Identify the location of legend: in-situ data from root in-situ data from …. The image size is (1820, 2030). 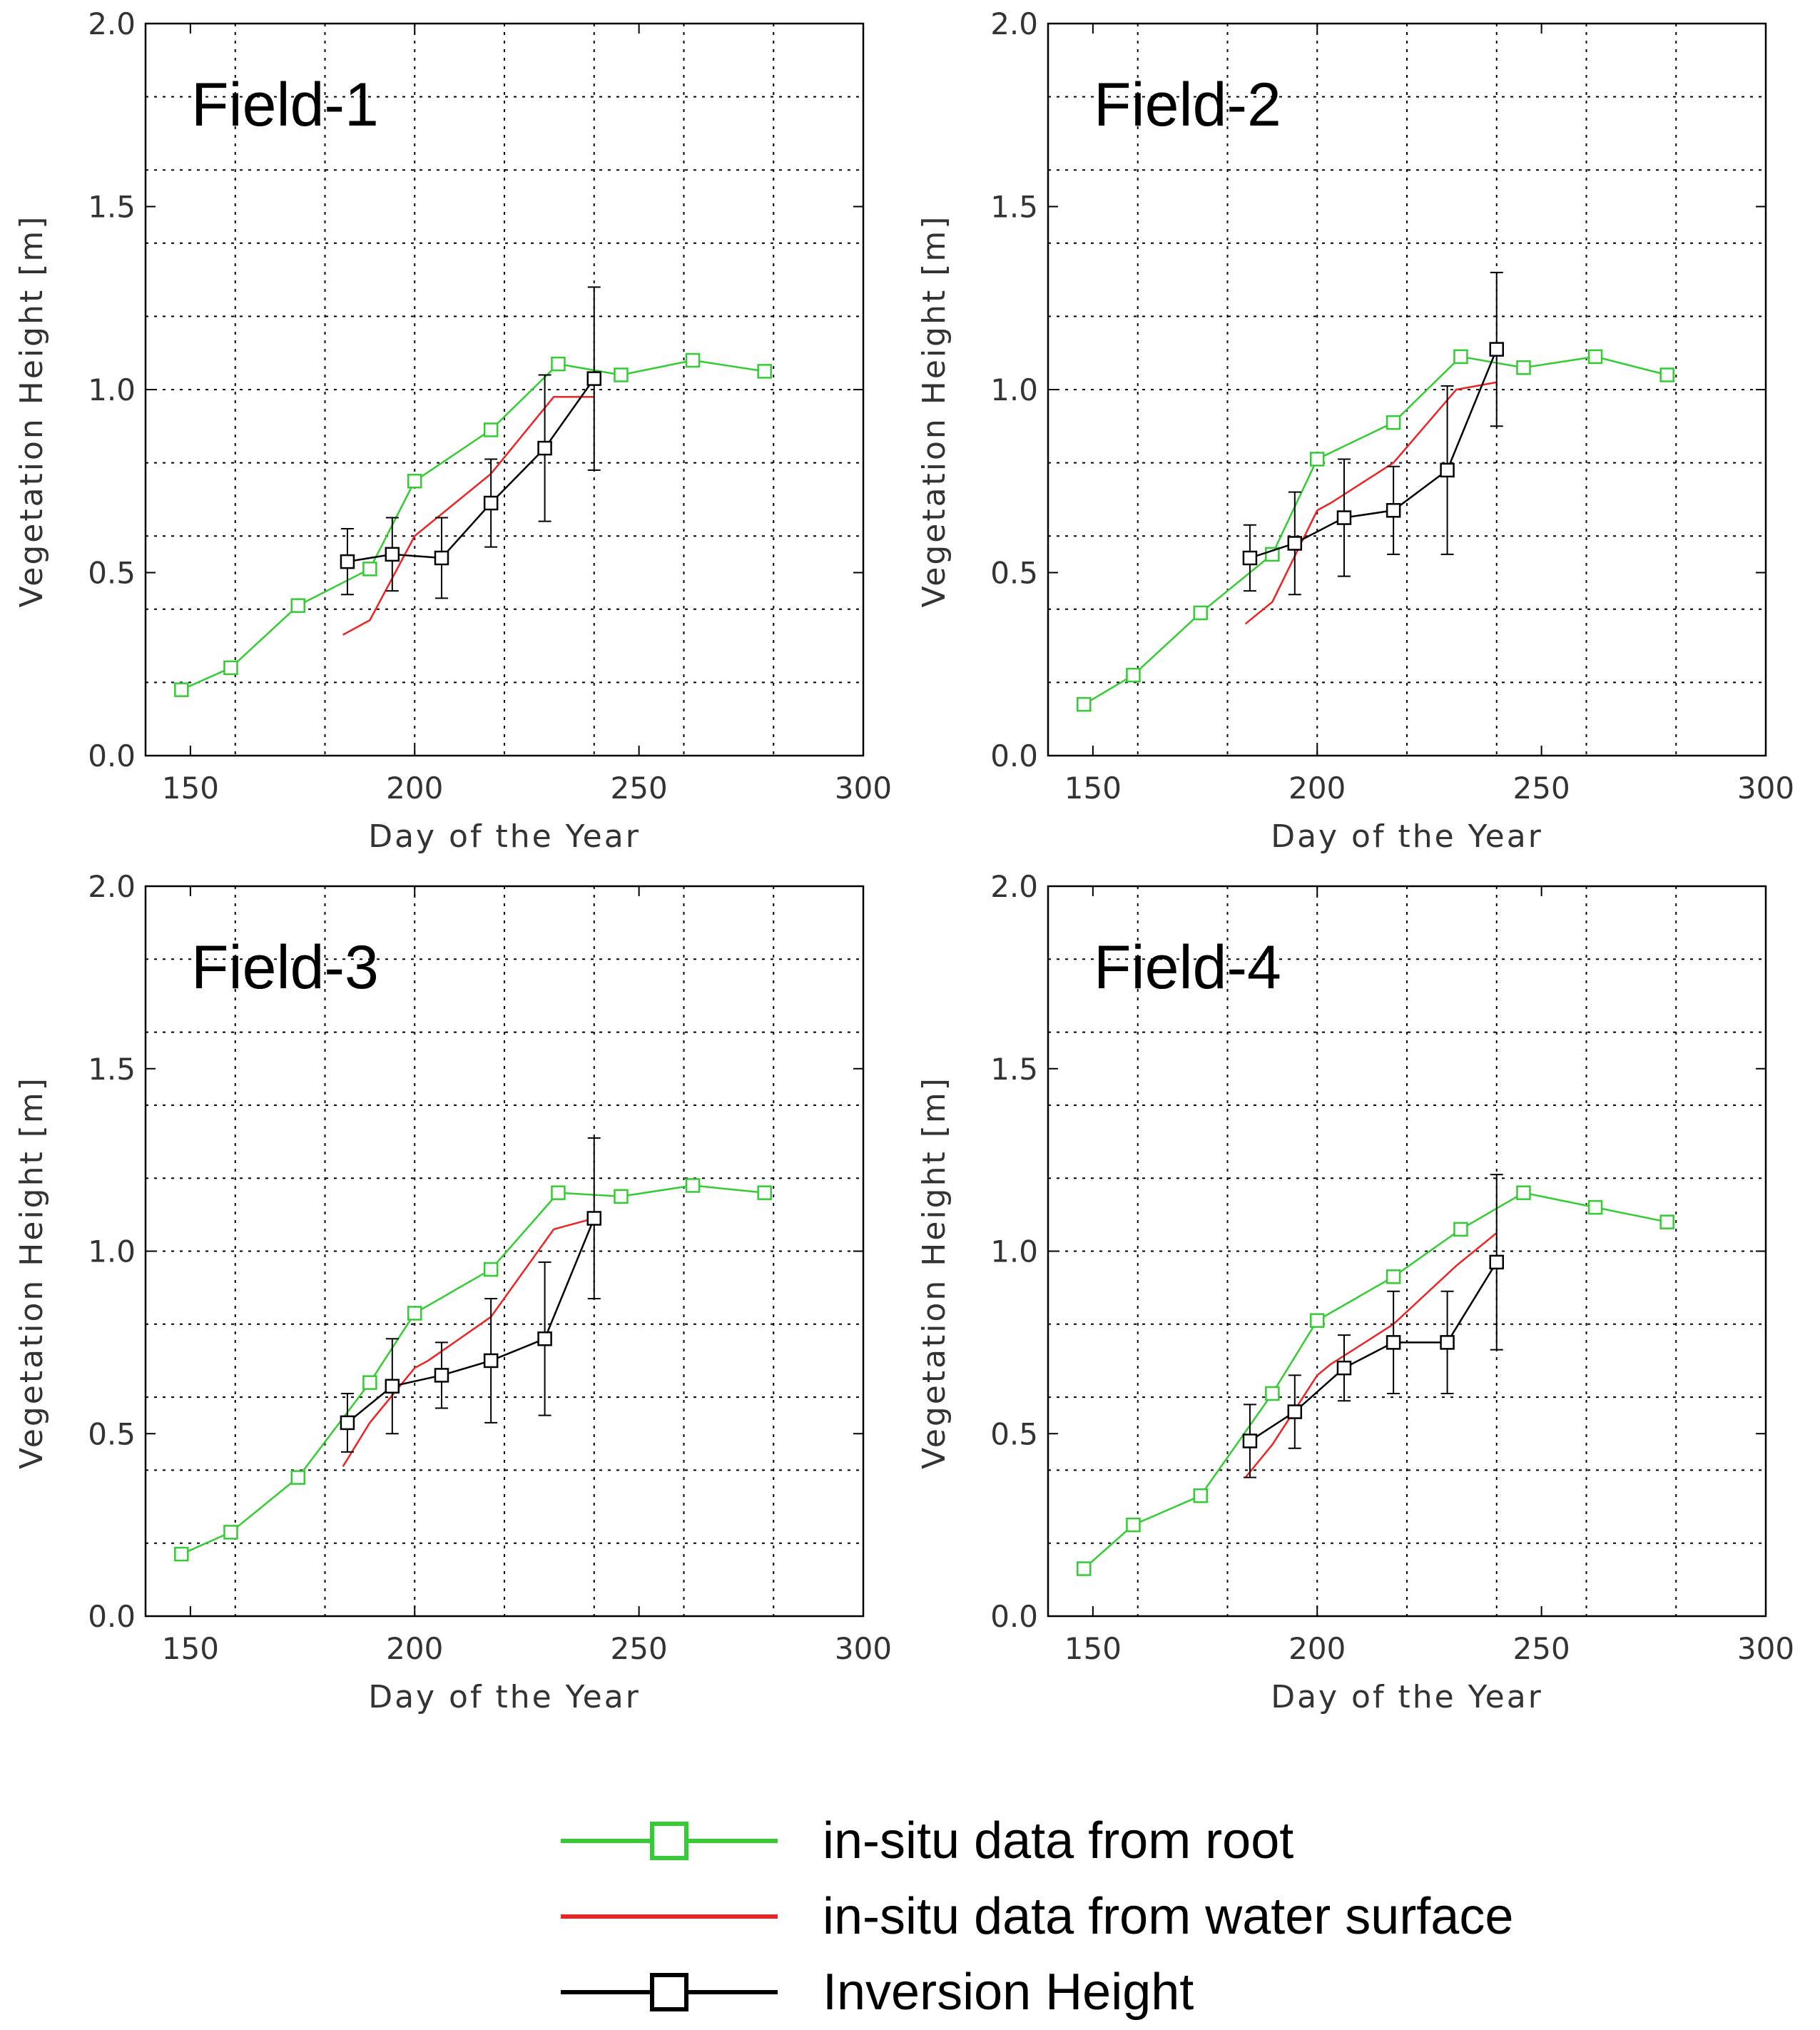
(1037, 1916).